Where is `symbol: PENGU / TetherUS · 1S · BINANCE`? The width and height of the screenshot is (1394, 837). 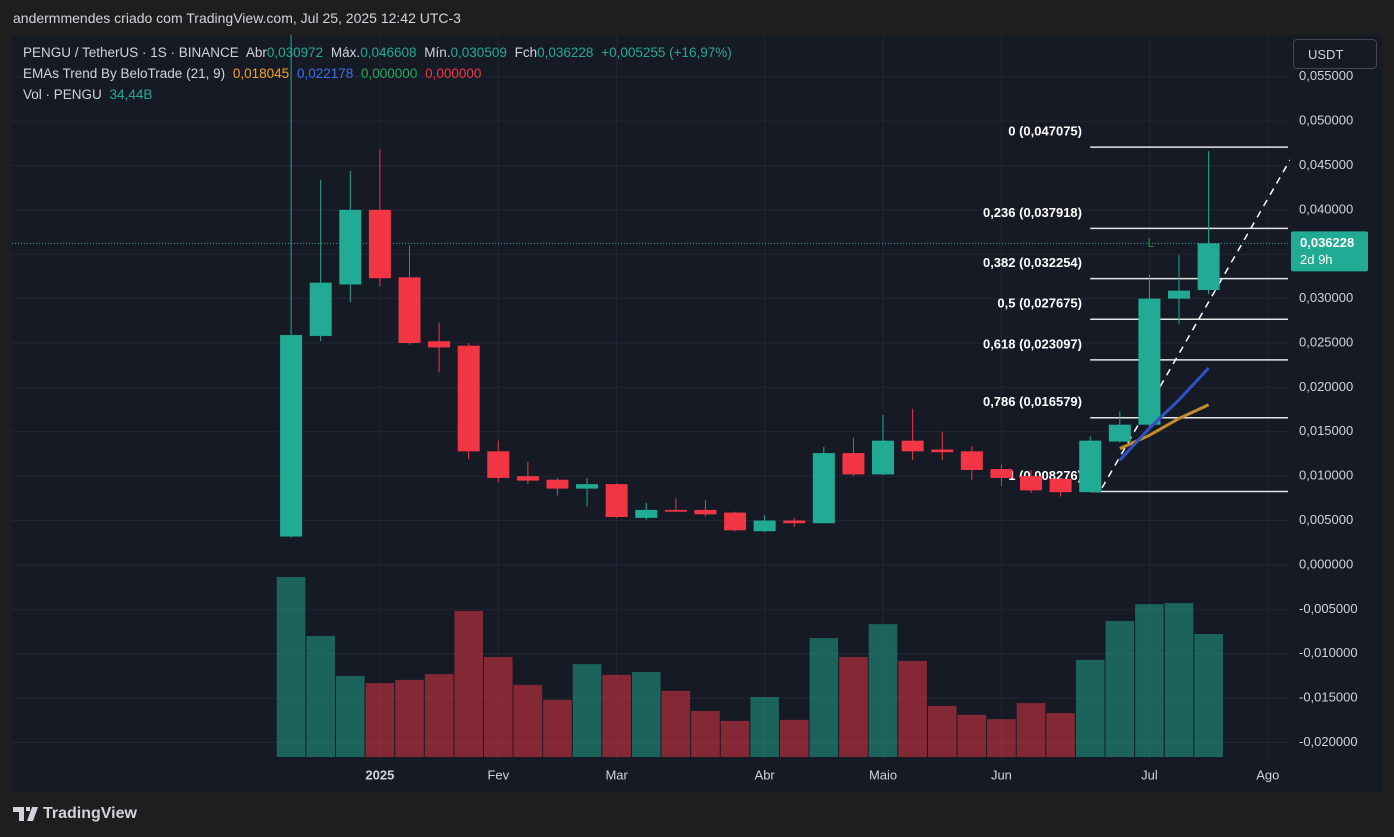 symbol: PENGU / TetherUS · 1S · BINANCE is located at coordinates (131, 52).